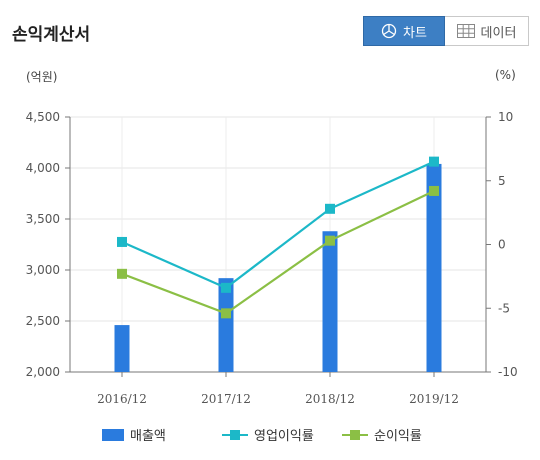 This screenshot has height=460, width=540. I want to click on data-view-label: 데이터, so click(498, 33).